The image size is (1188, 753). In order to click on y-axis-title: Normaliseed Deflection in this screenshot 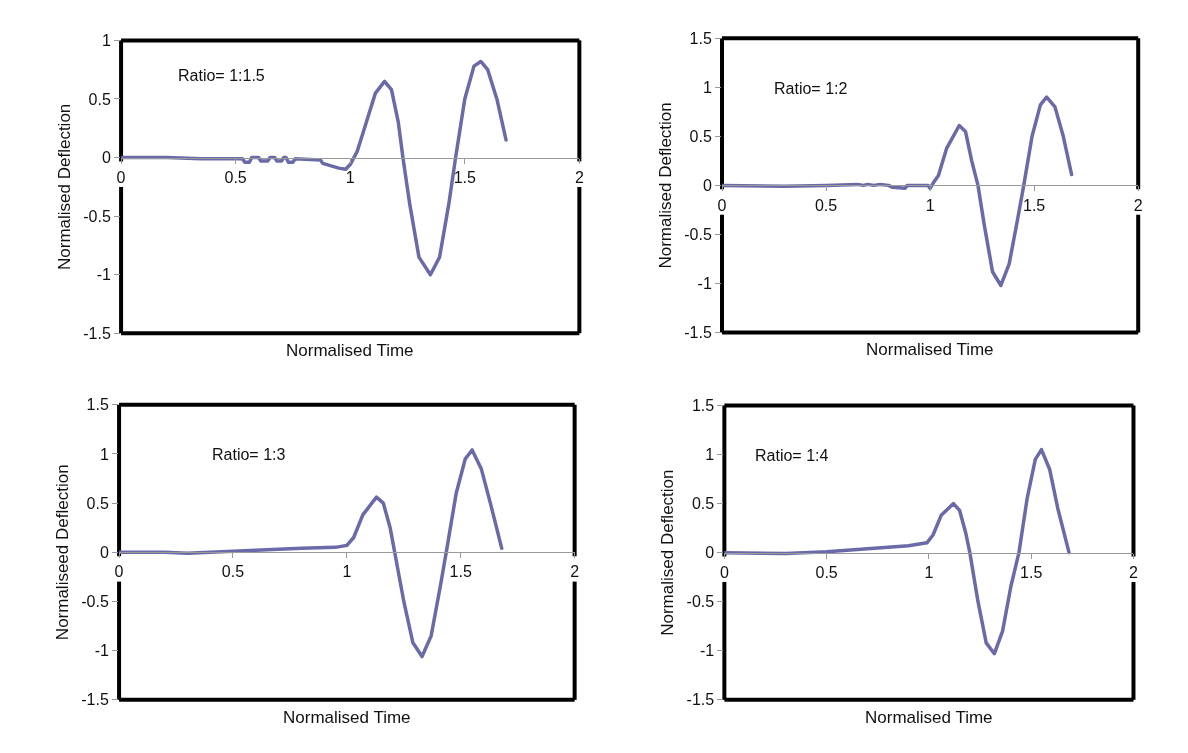, I will do `click(62, 552)`.